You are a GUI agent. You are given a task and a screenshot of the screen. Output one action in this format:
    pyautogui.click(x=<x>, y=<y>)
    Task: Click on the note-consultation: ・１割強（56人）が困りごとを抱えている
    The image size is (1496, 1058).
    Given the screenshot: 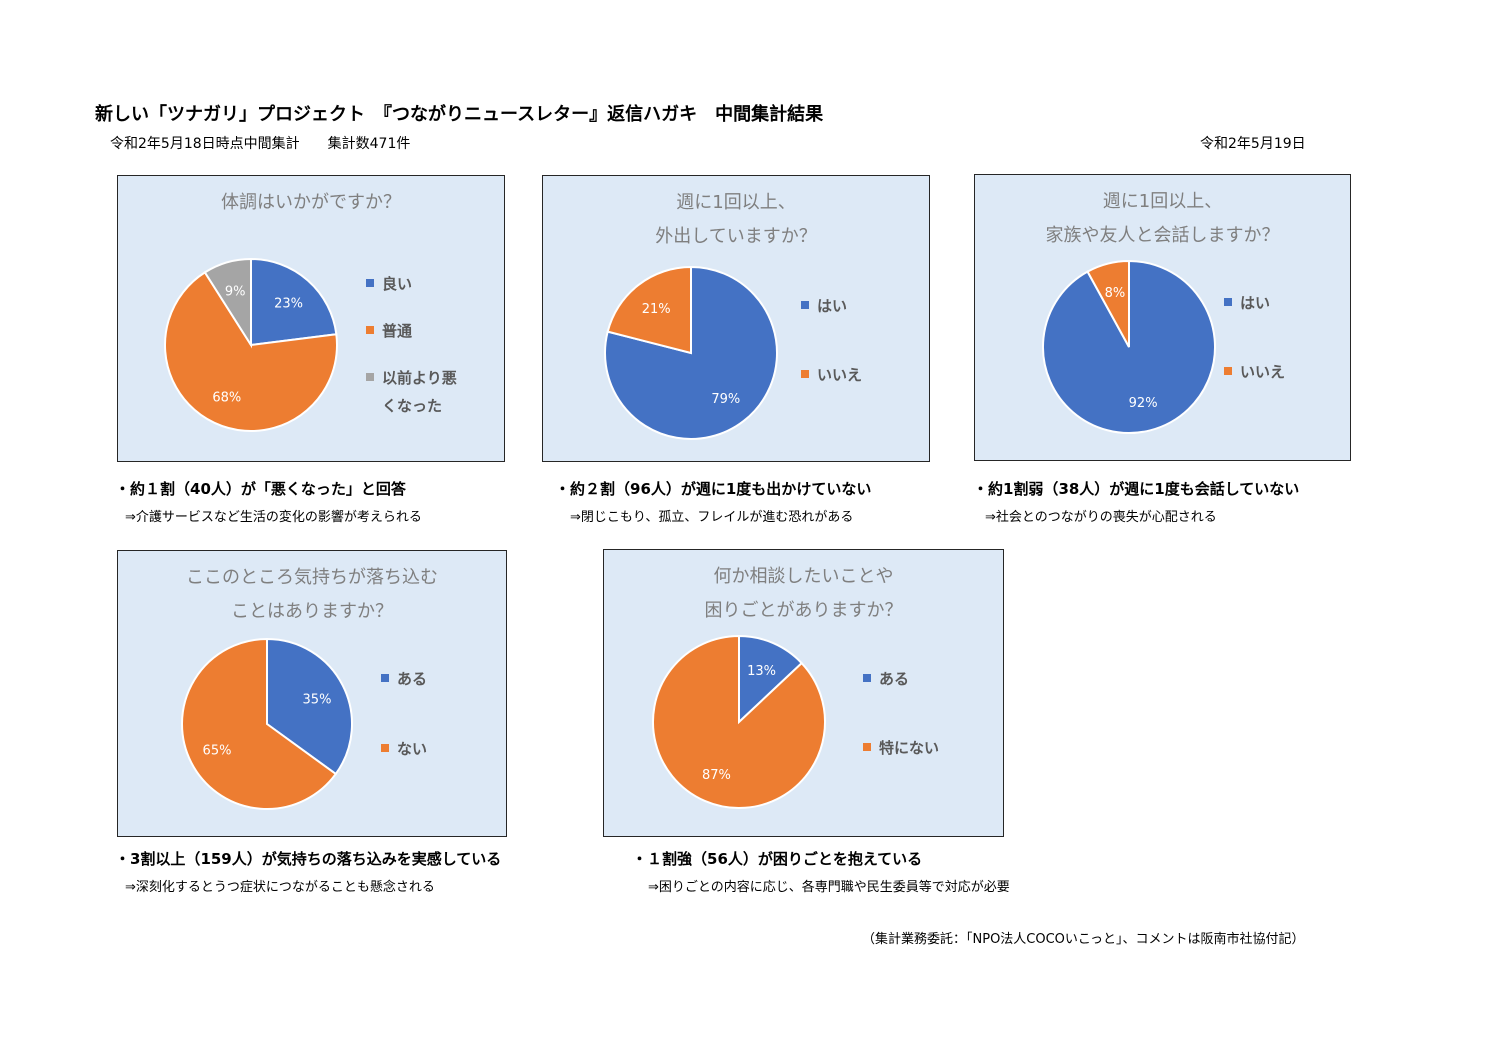 What is the action you would take?
    pyautogui.click(x=777, y=859)
    